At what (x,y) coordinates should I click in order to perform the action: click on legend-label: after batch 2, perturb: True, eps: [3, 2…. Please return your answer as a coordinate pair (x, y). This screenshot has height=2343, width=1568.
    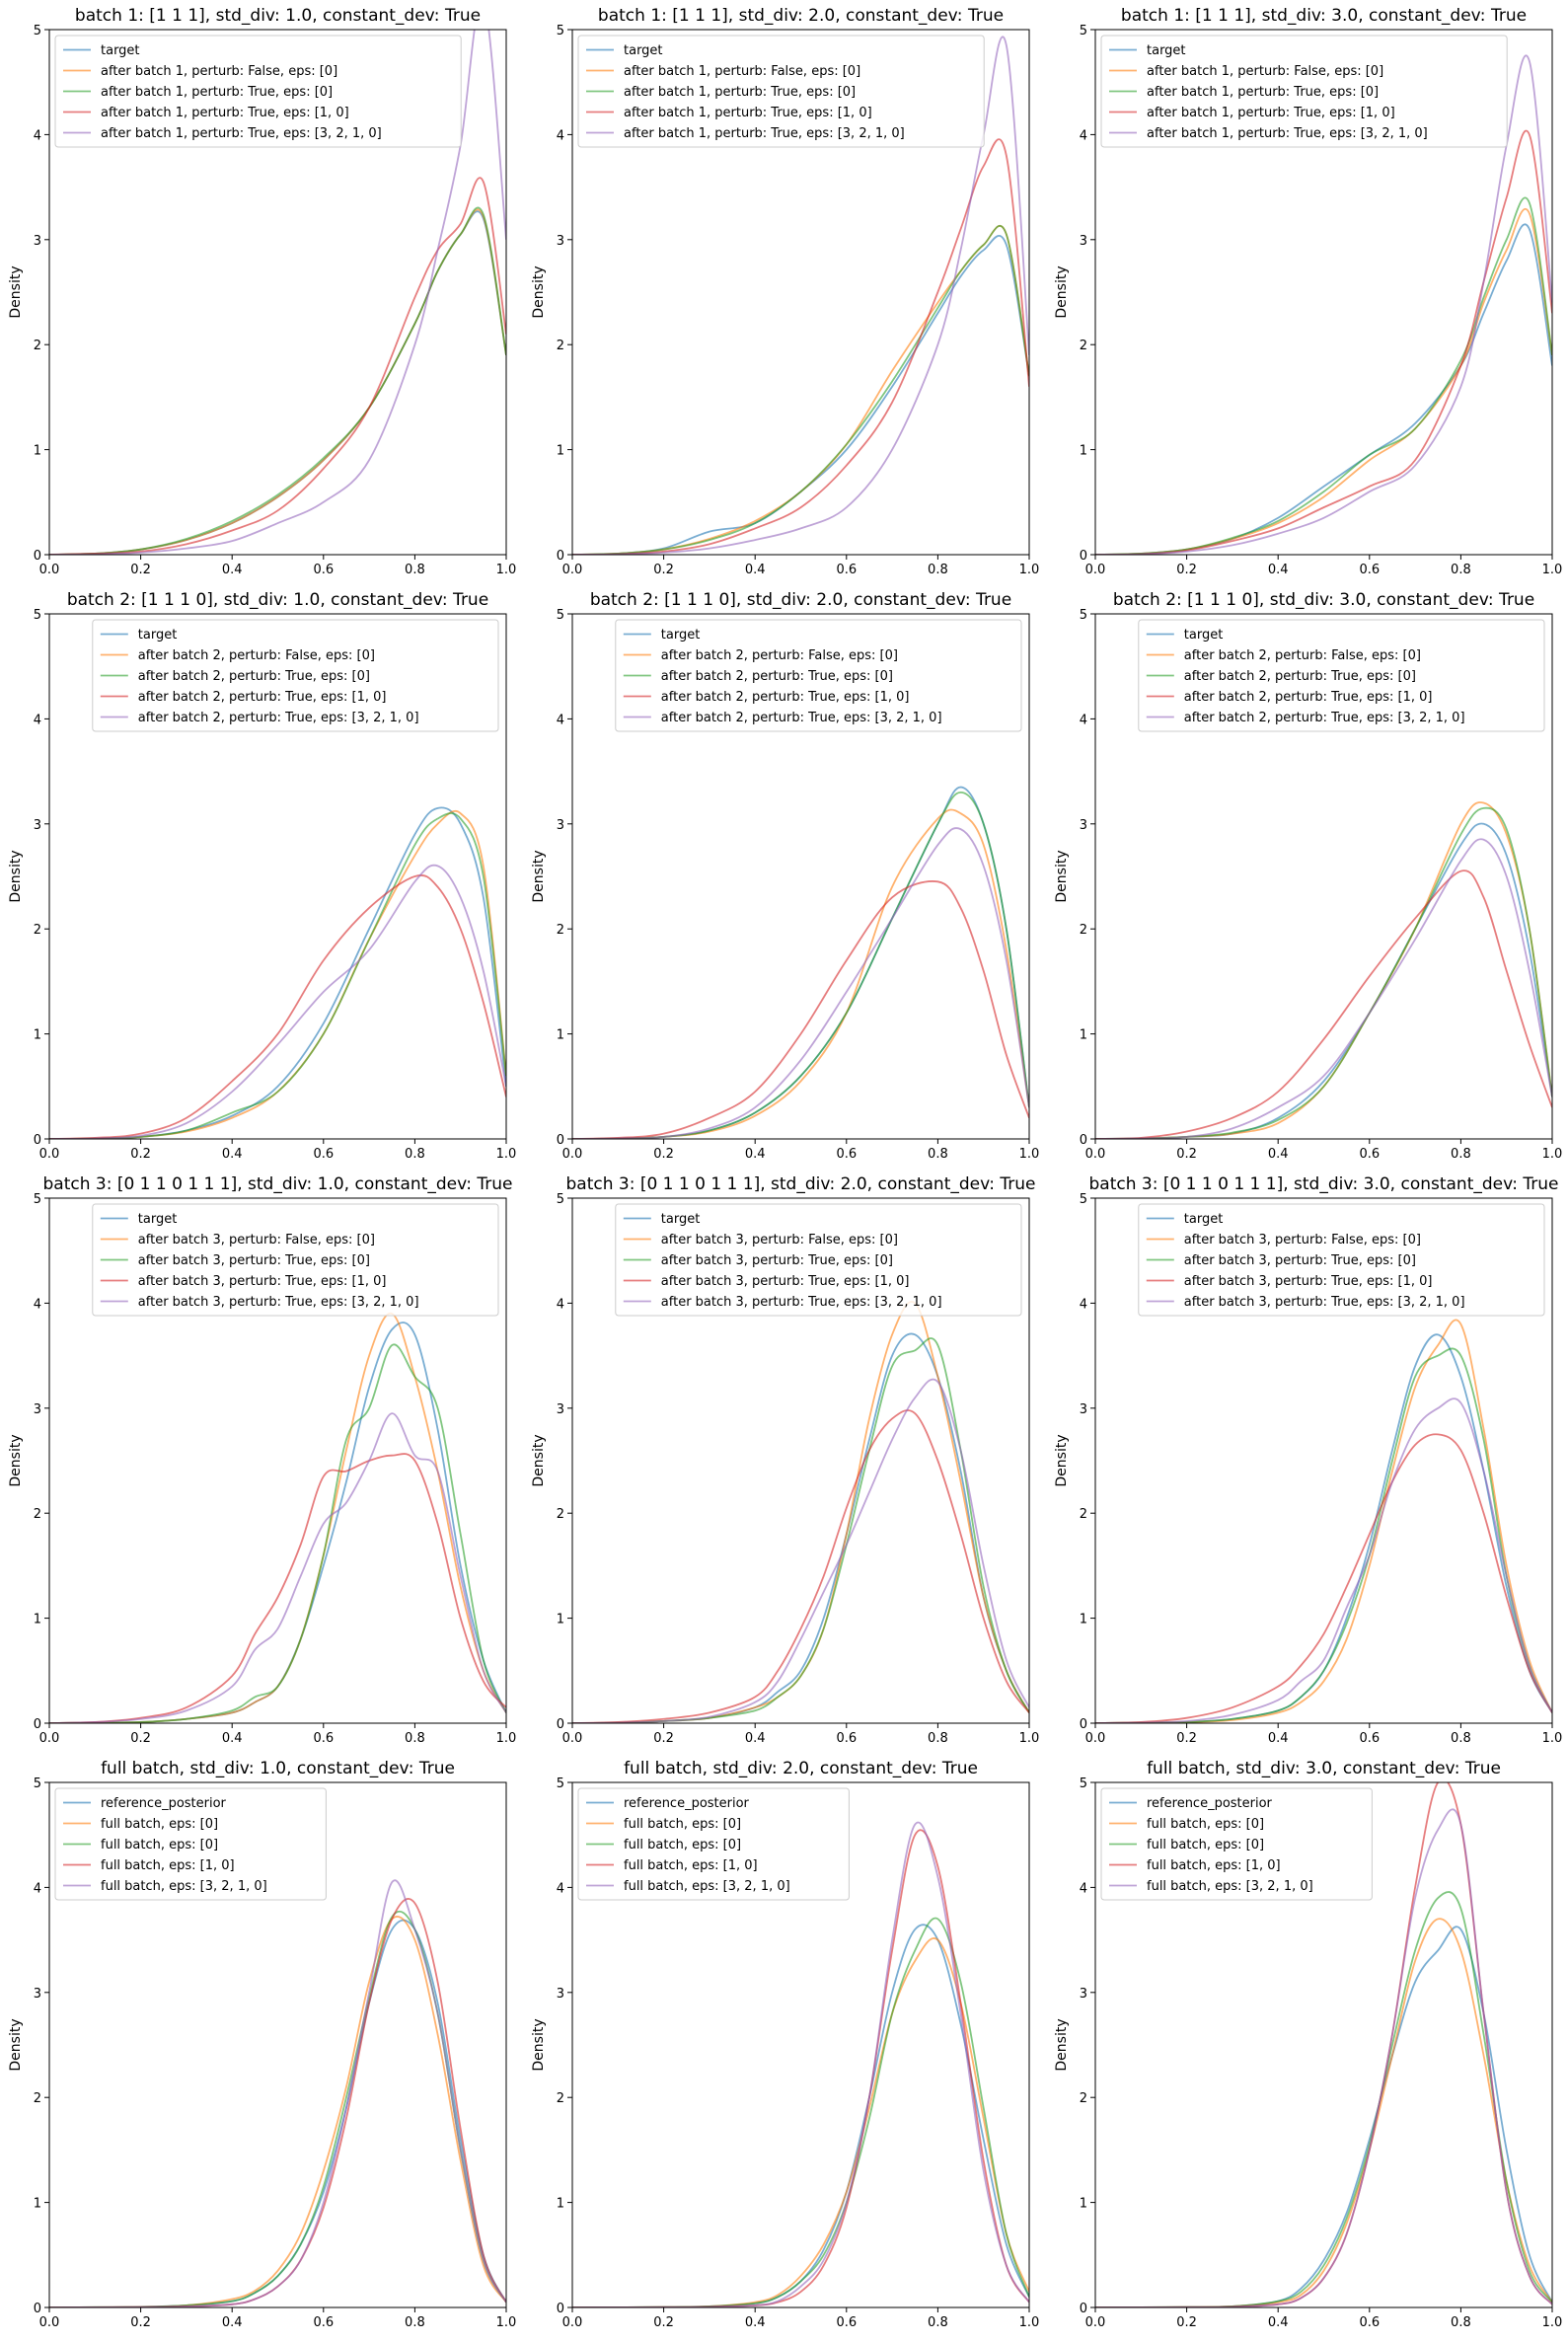
    Looking at the image, I should click on (278, 718).